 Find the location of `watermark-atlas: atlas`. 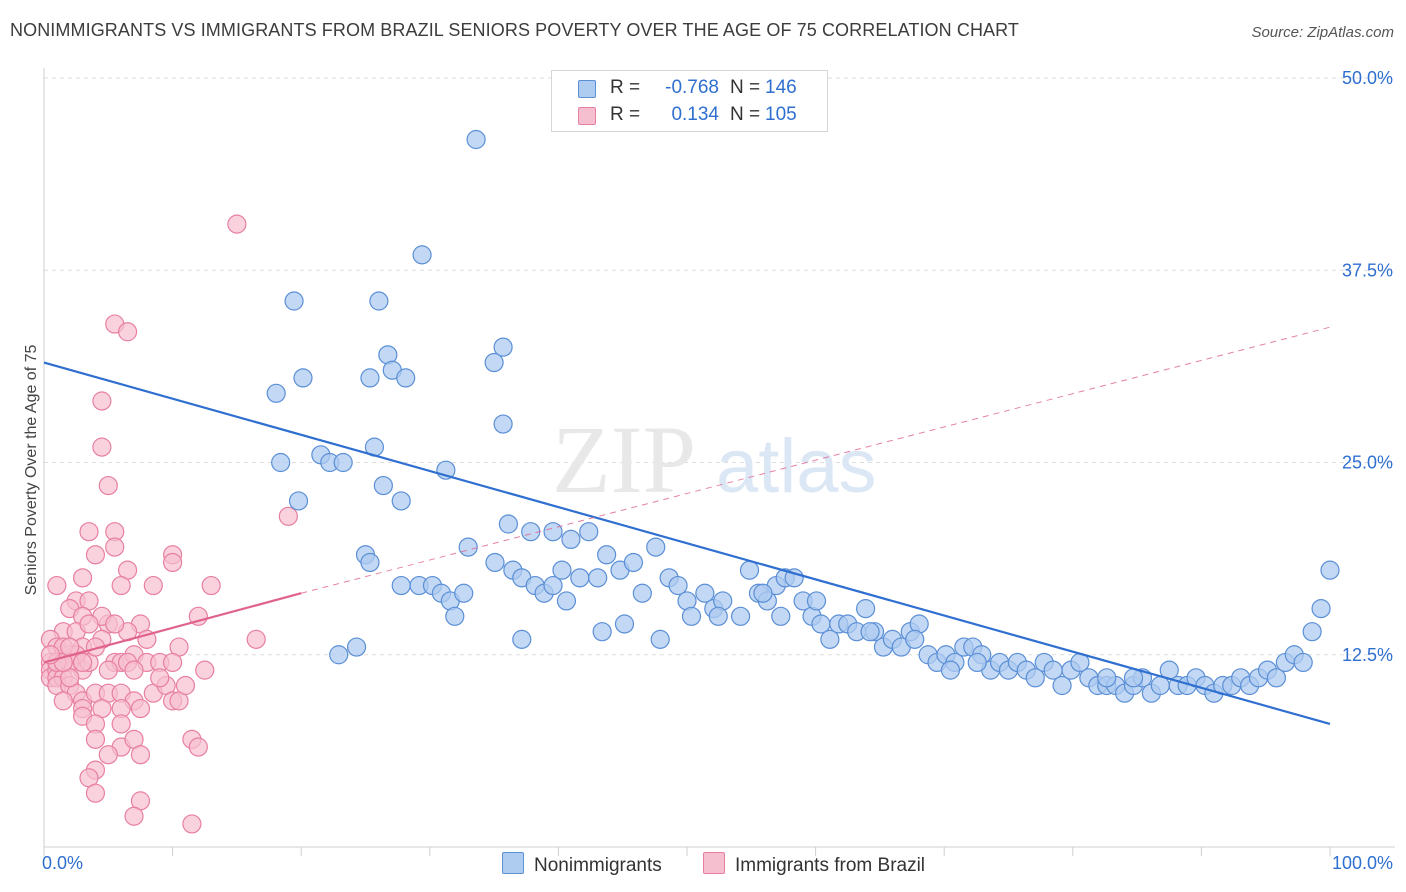

watermark-atlas: atlas is located at coordinates (796, 466).